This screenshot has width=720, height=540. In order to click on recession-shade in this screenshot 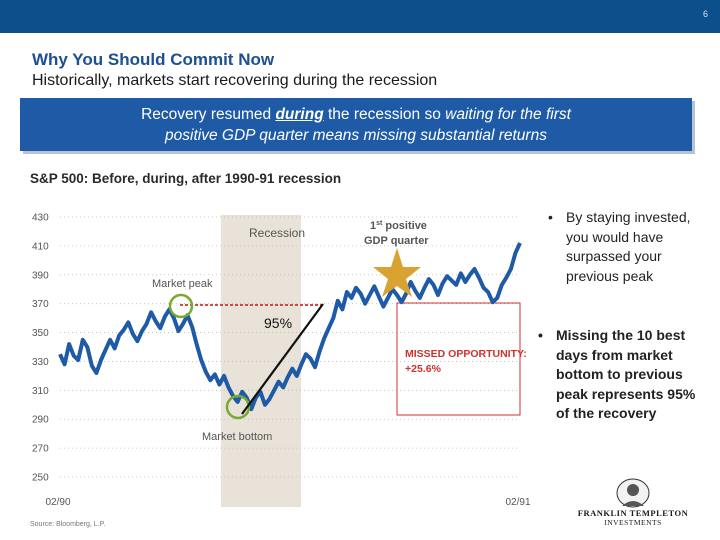, I will do `click(261, 361)`.